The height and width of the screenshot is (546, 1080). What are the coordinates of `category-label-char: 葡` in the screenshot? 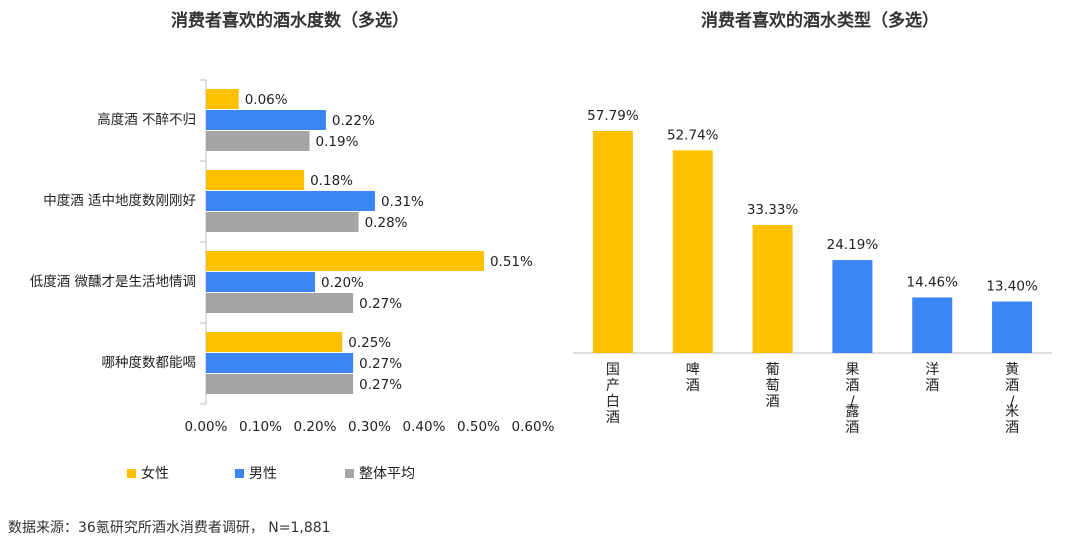 It's located at (773, 370).